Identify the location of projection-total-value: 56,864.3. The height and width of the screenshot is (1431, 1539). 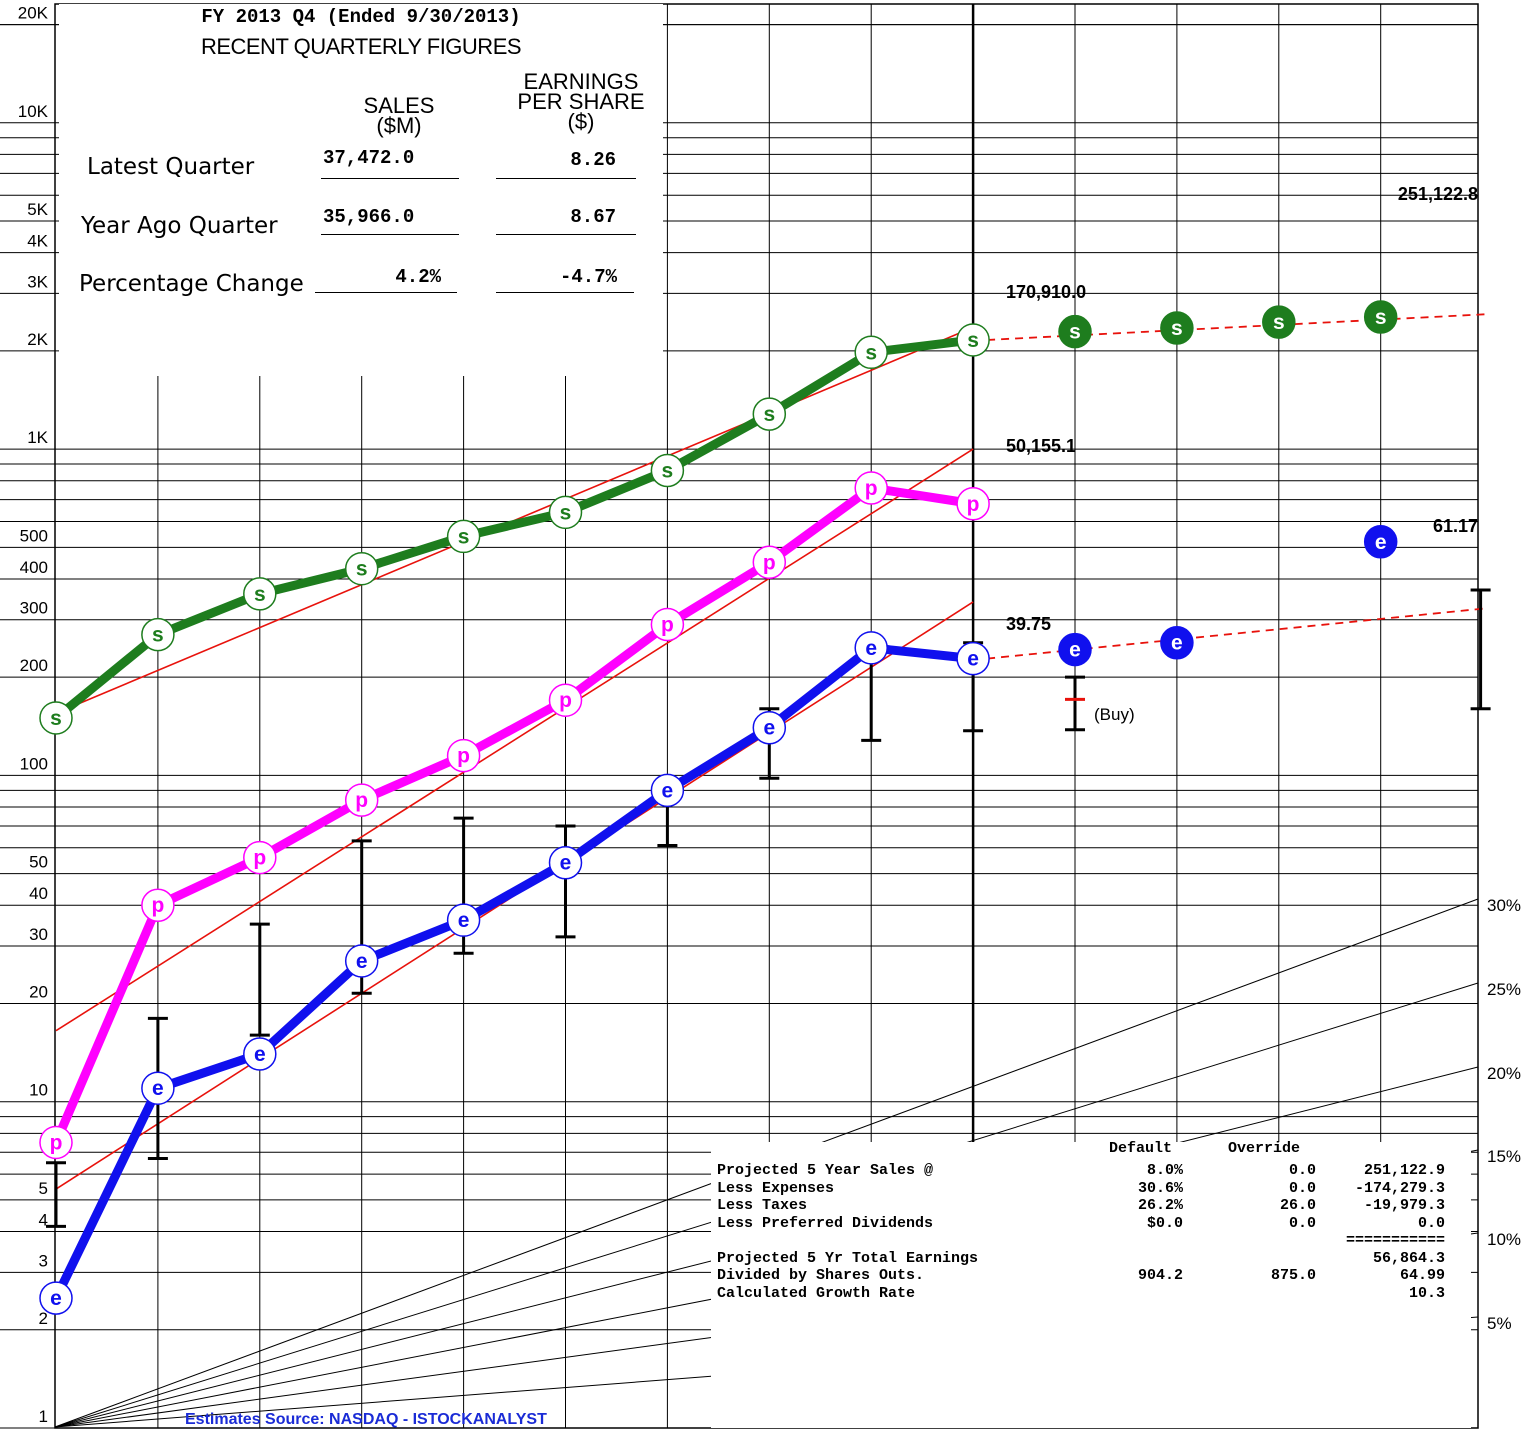
(1383, 1258).